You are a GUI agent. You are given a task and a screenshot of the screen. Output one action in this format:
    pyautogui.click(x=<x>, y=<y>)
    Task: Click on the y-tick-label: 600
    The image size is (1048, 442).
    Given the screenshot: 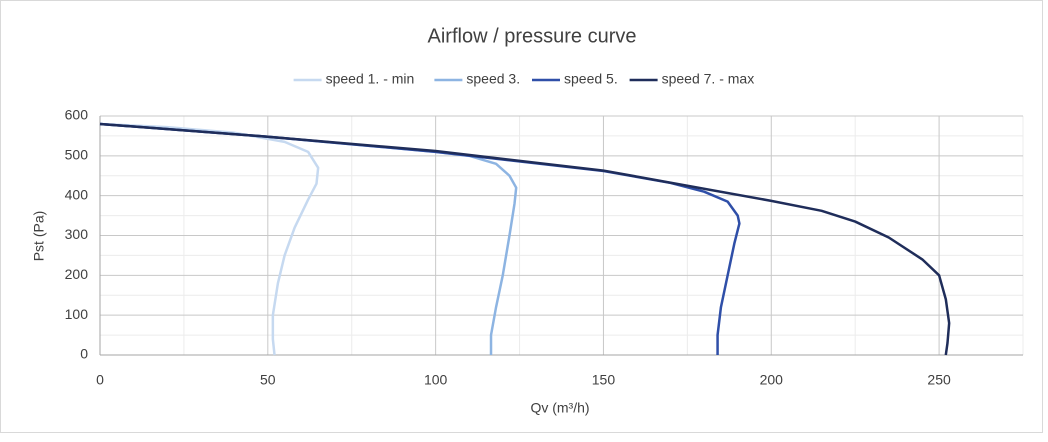 What is the action you would take?
    pyautogui.click(x=77, y=115)
    